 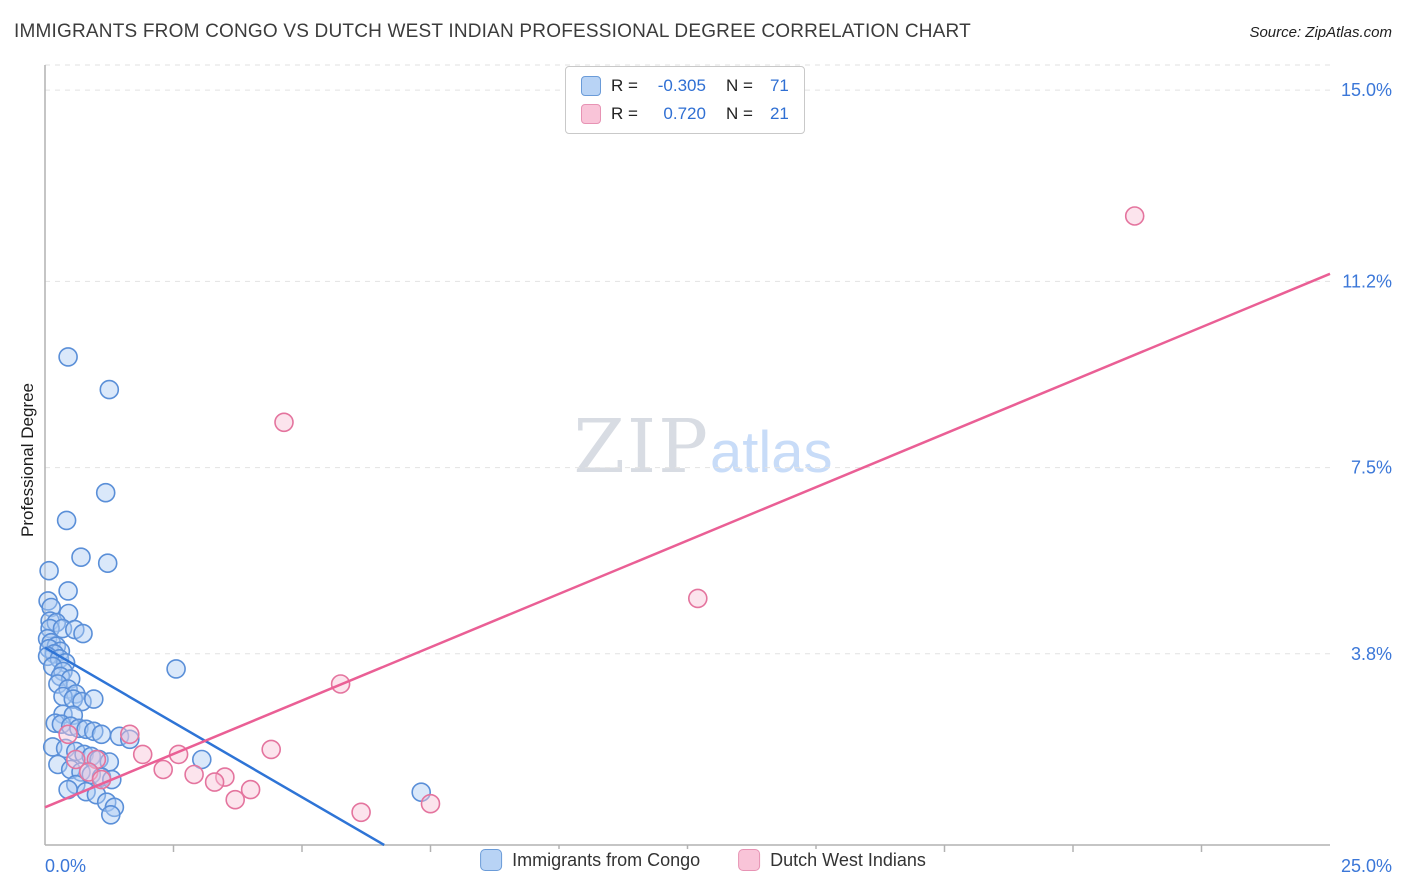 What do you see at coordinates (65, 866) in the screenshot?
I see `x-min-label: 0.0%` at bounding box center [65, 866].